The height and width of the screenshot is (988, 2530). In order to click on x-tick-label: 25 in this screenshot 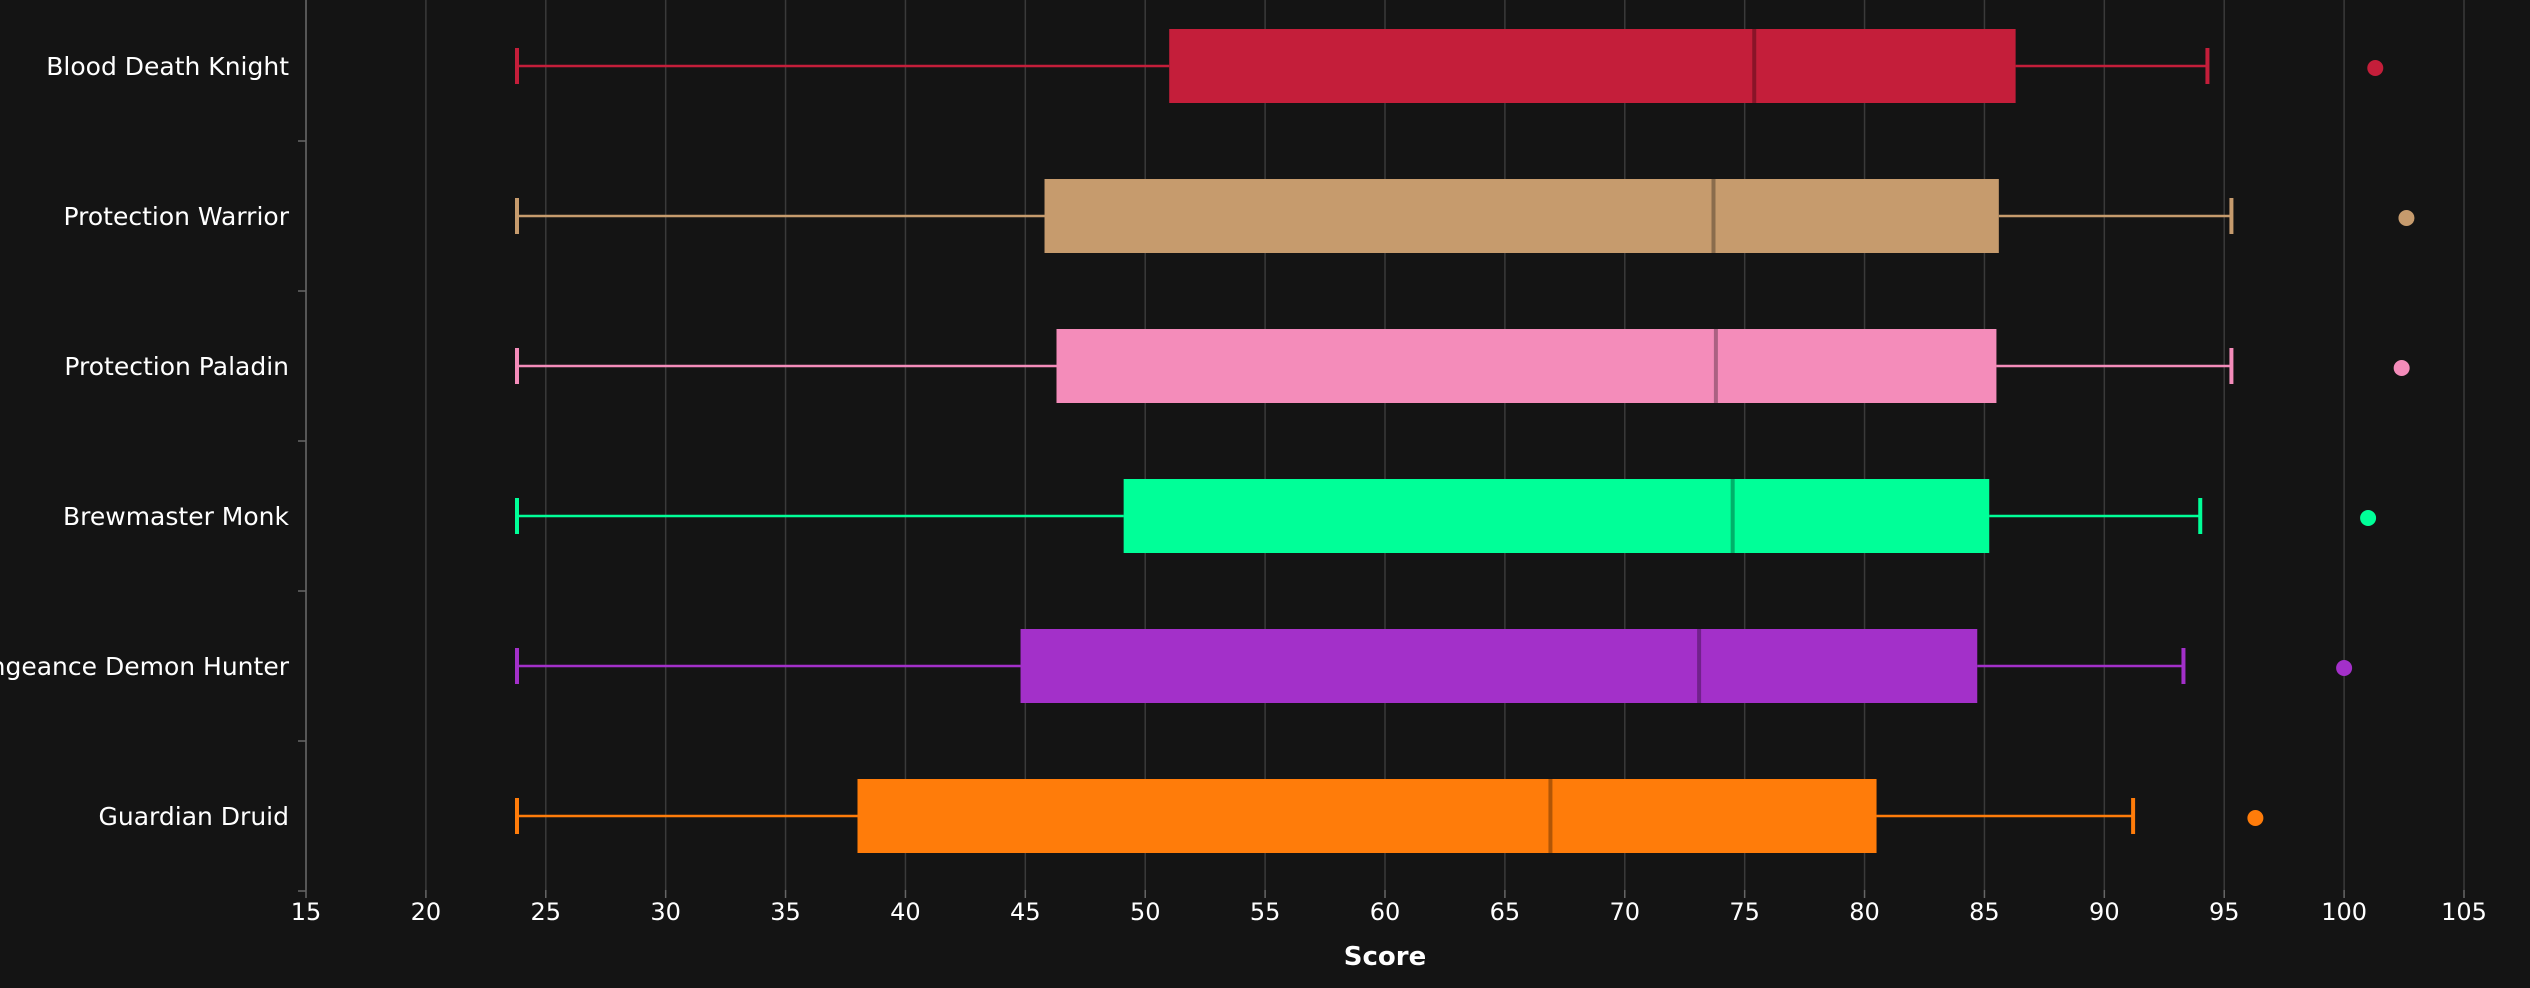, I will do `click(546, 912)`.